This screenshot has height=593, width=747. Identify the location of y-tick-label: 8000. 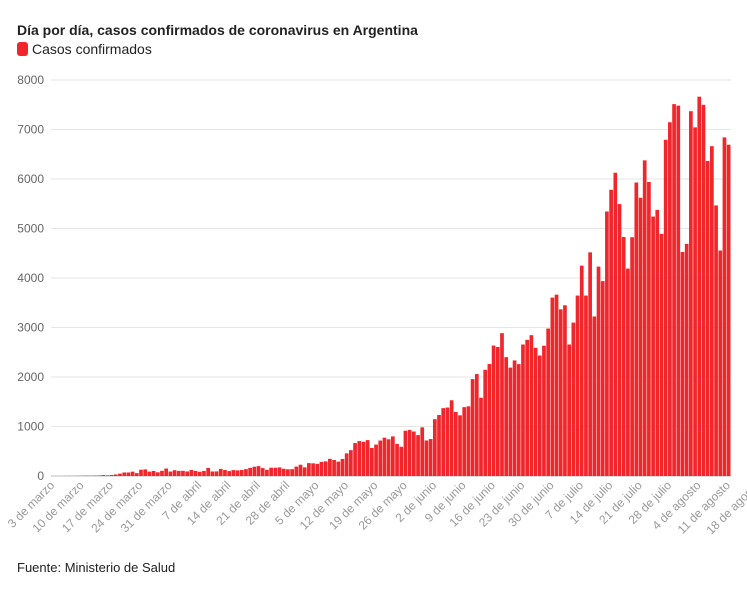
(30, 80).